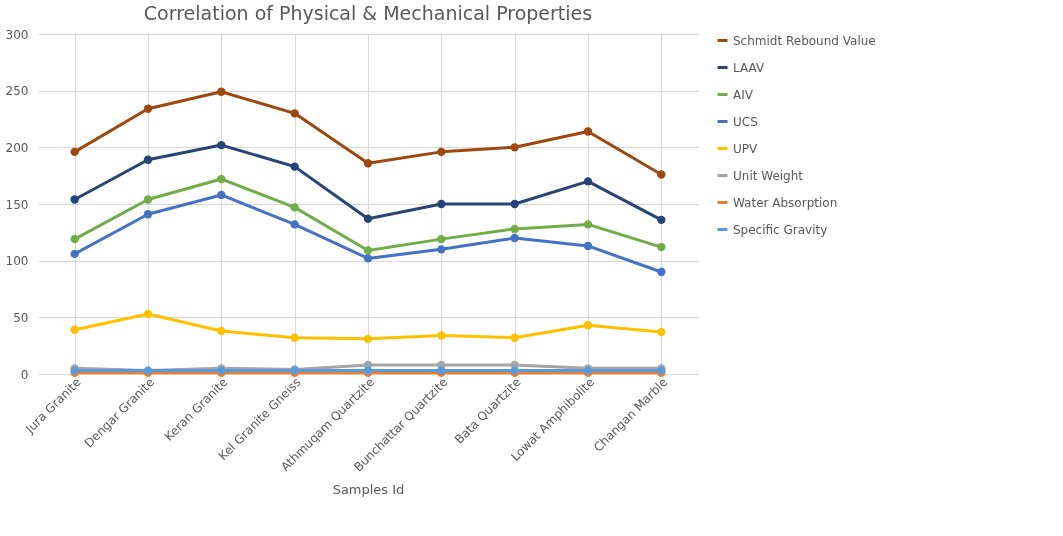  I want to click on legend-label: Water Absorption, so click(785, 202).